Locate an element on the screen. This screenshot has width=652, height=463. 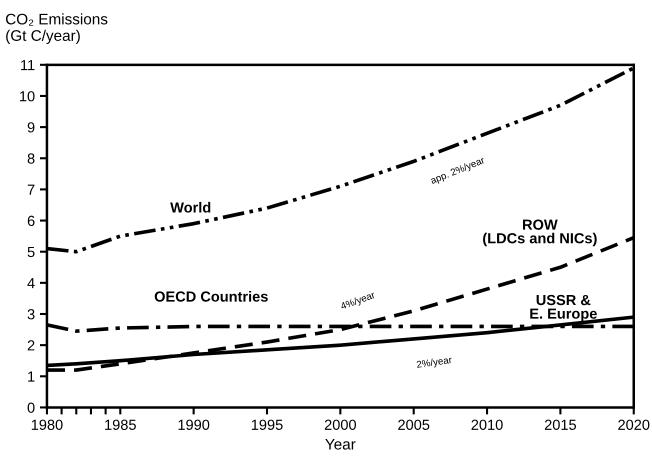
series-label: World is located at coordinates (190, 207).